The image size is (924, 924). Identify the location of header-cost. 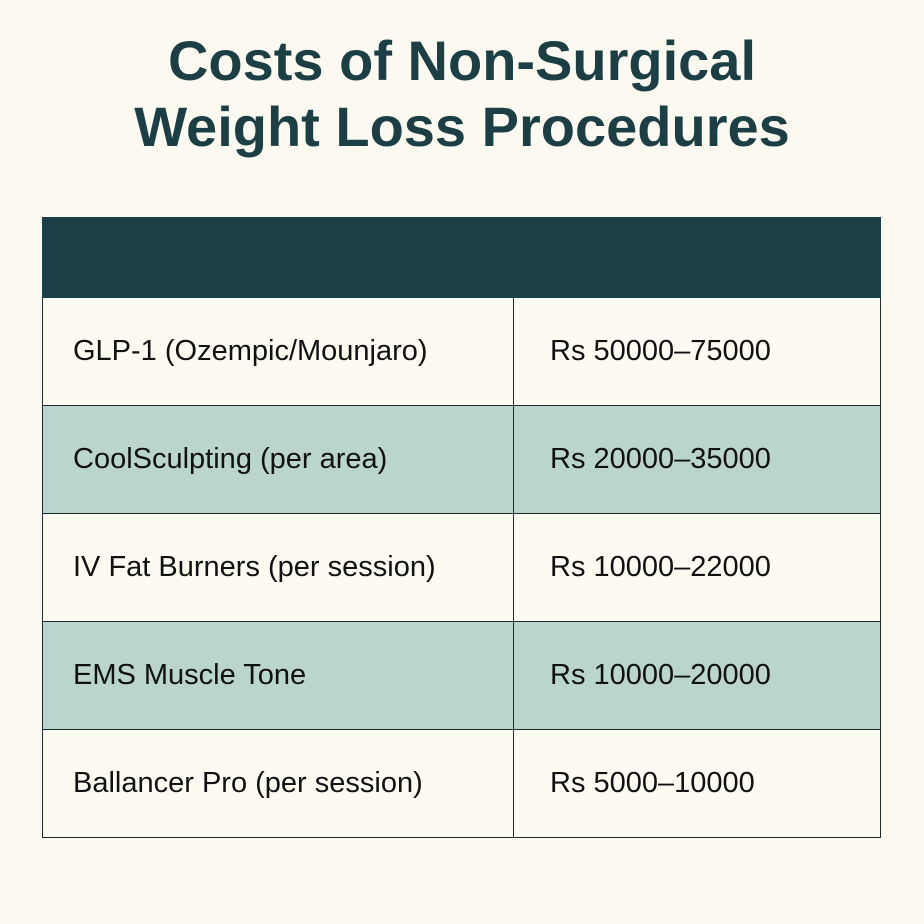
(697, 257).